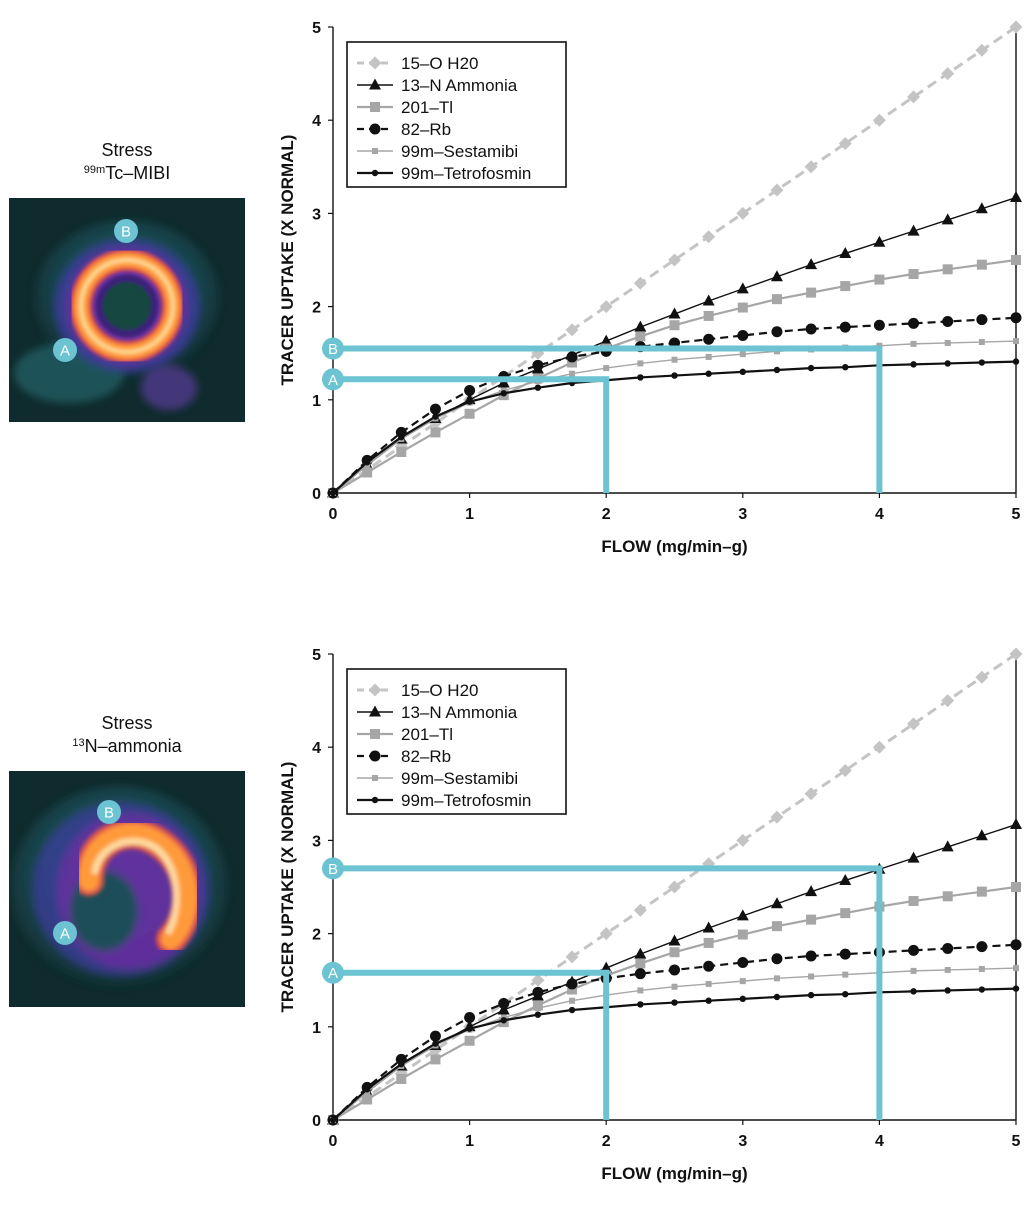 The height and width of the screenshot is (1227, 1034). I want to click on y-tick-label: 1, so click(316, 401).